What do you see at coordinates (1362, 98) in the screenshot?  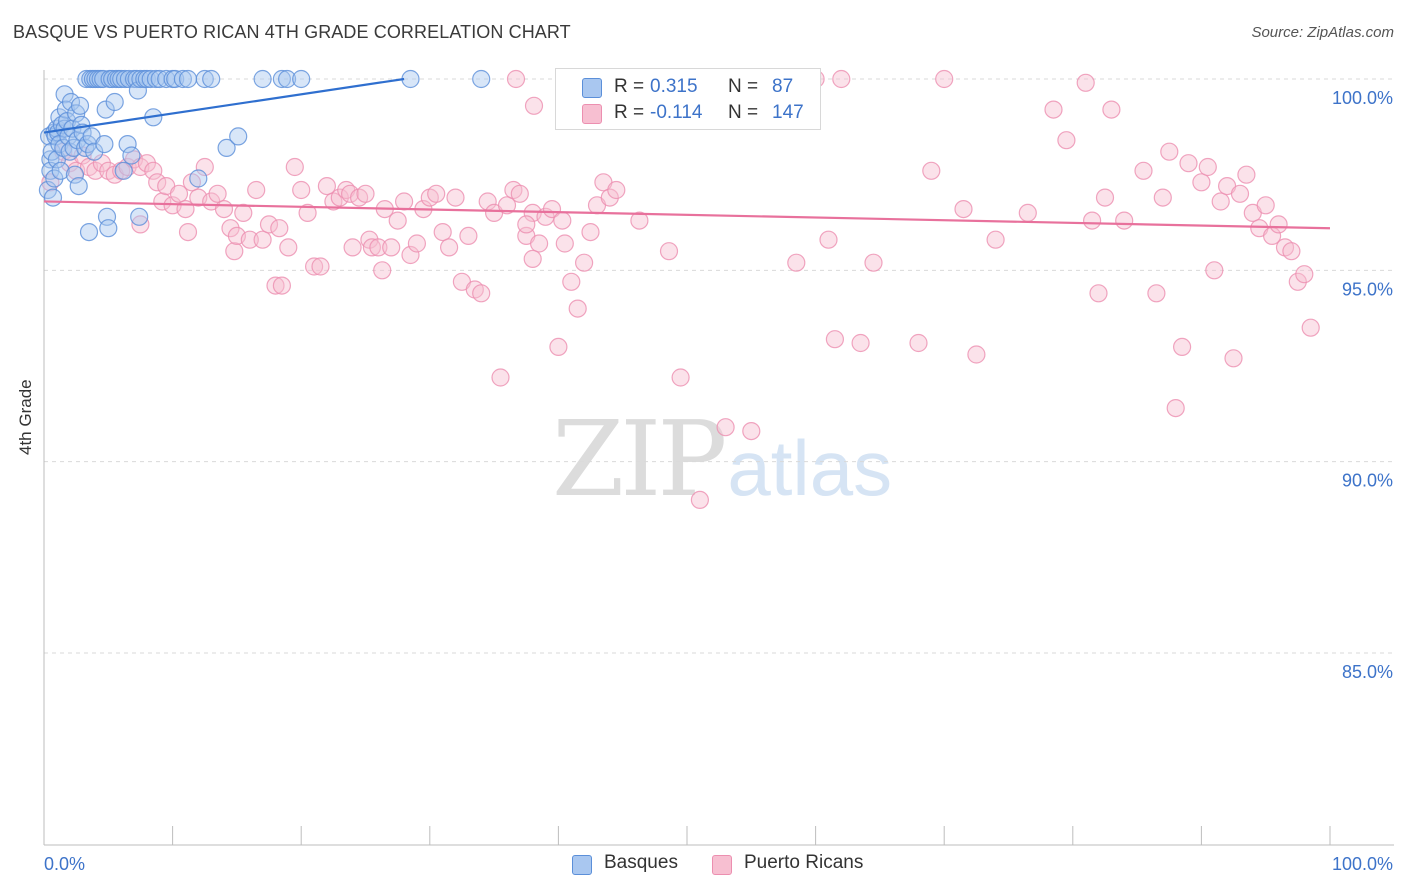 I see `y-tick-label: 100.0%` at bounding box center [1362, 98].